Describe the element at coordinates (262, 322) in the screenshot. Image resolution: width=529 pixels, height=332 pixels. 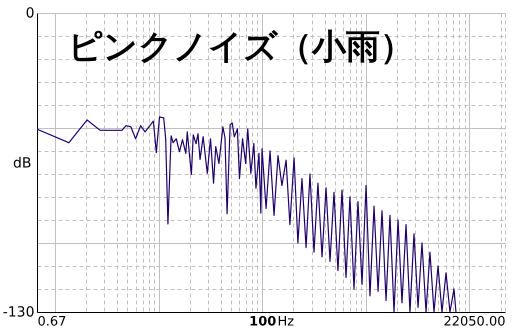
I see `x-tick-label: 100` at that location.